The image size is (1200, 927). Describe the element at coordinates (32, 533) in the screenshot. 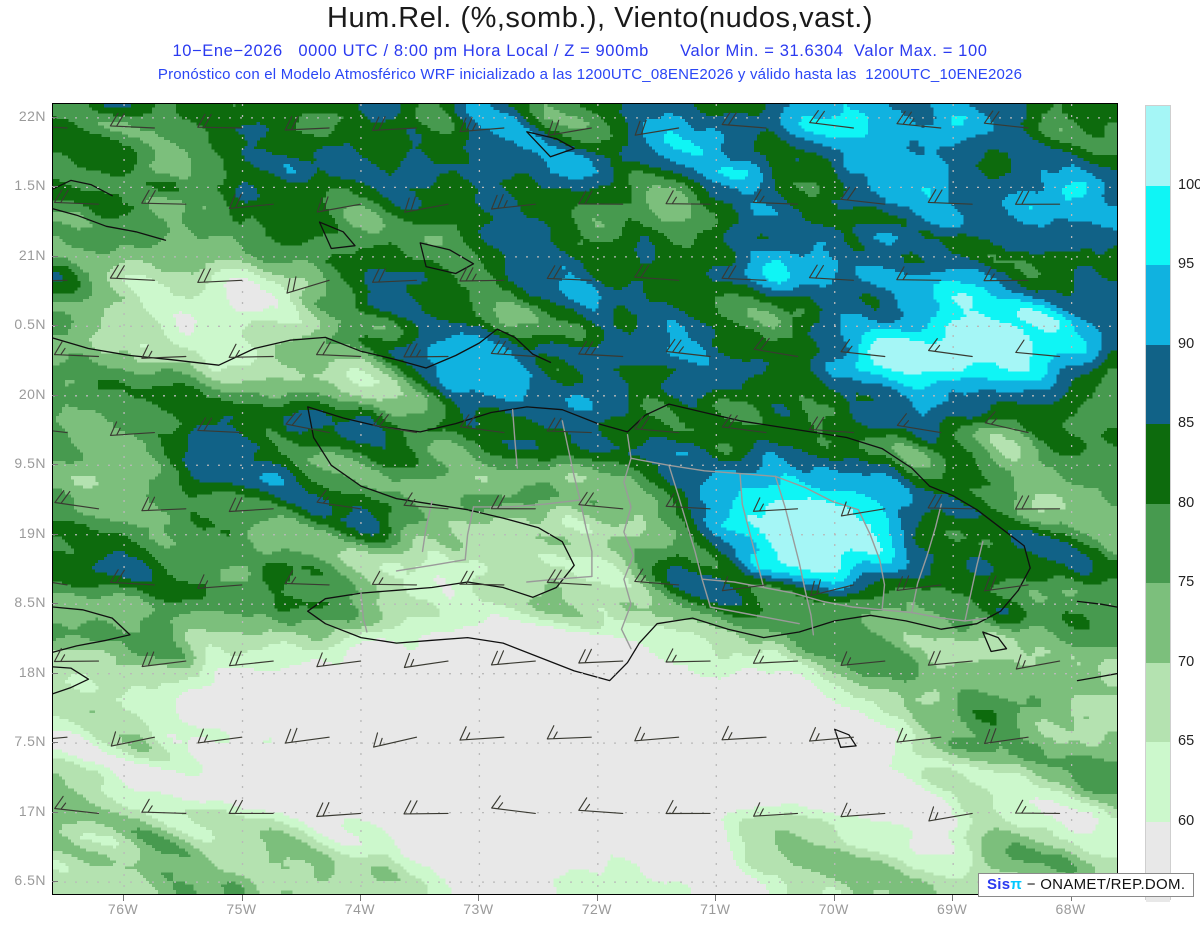

I see `lat-tick-label: 19N` at that location.